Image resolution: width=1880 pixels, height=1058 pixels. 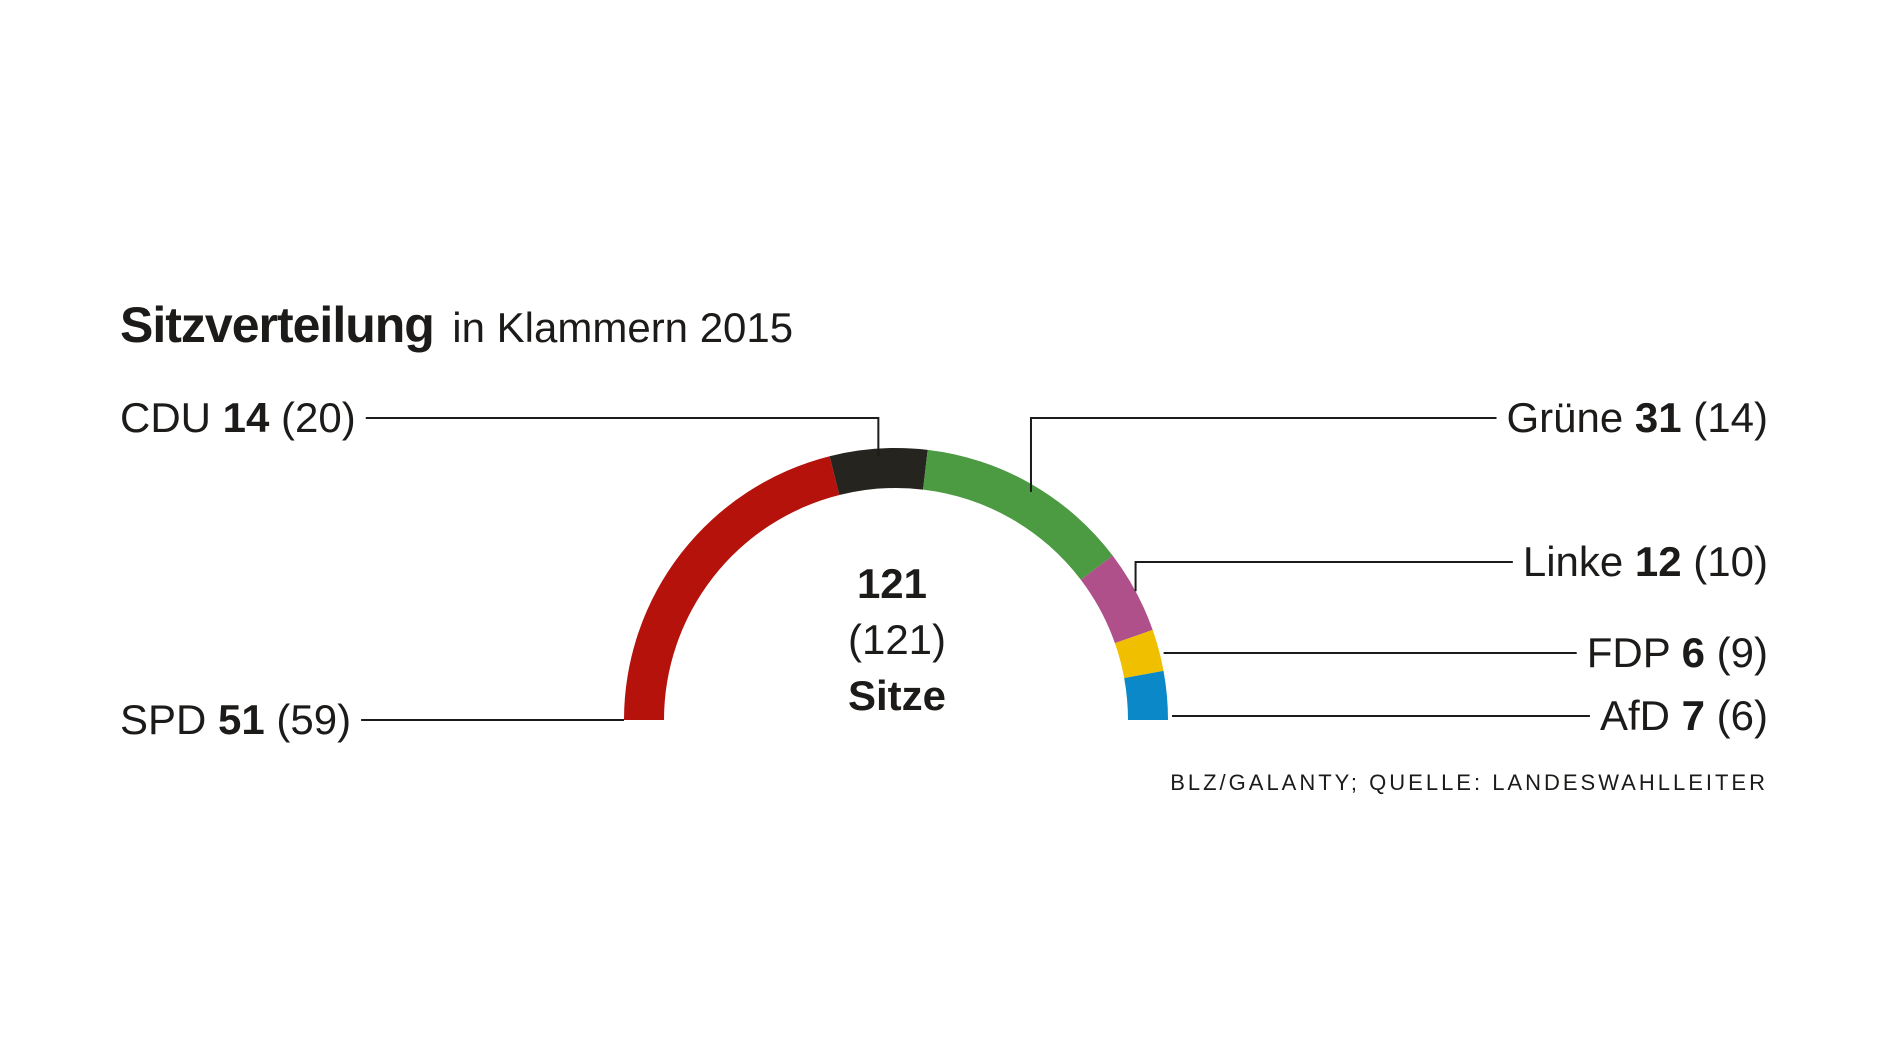 I want to click on leader-line-linke, so click(x=1323, y=576).